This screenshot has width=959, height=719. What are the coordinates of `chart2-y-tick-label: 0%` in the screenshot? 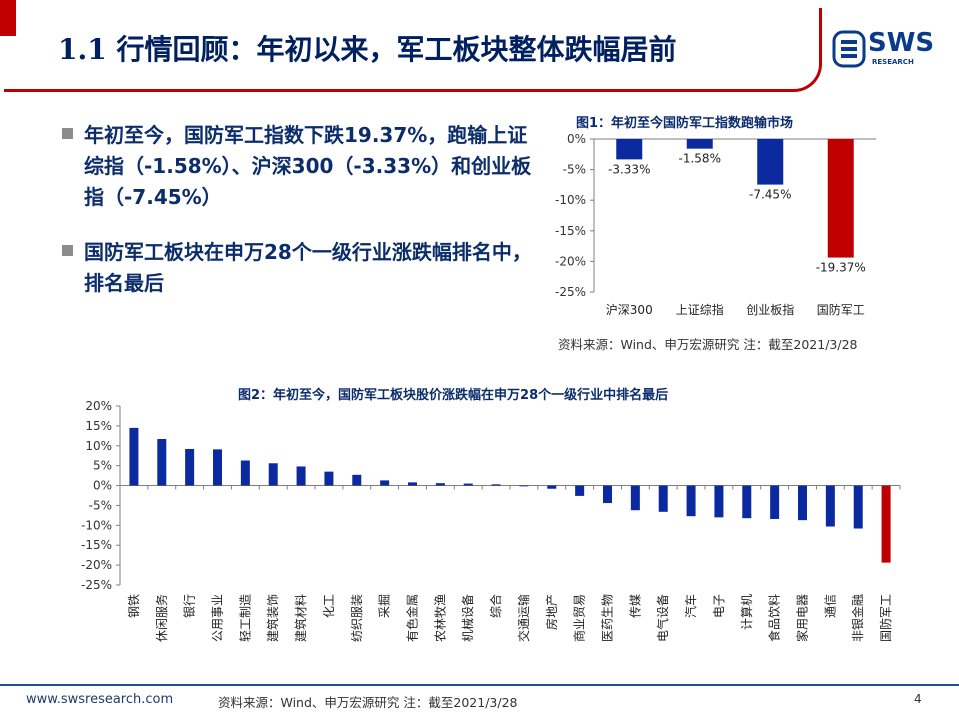 It's located at (102, 486).